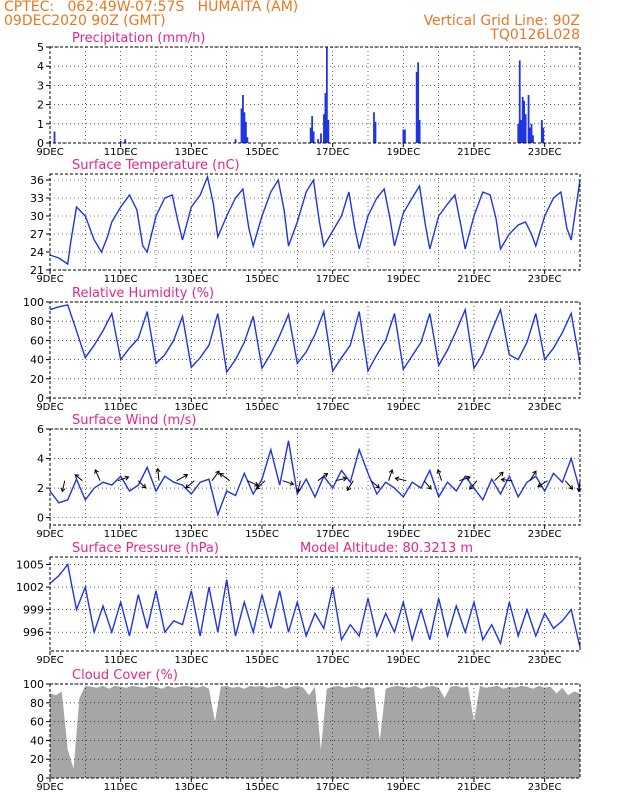 This screenshot has height=800, width=618. I want to click on y-tick-label: 1, so click(40, 124).